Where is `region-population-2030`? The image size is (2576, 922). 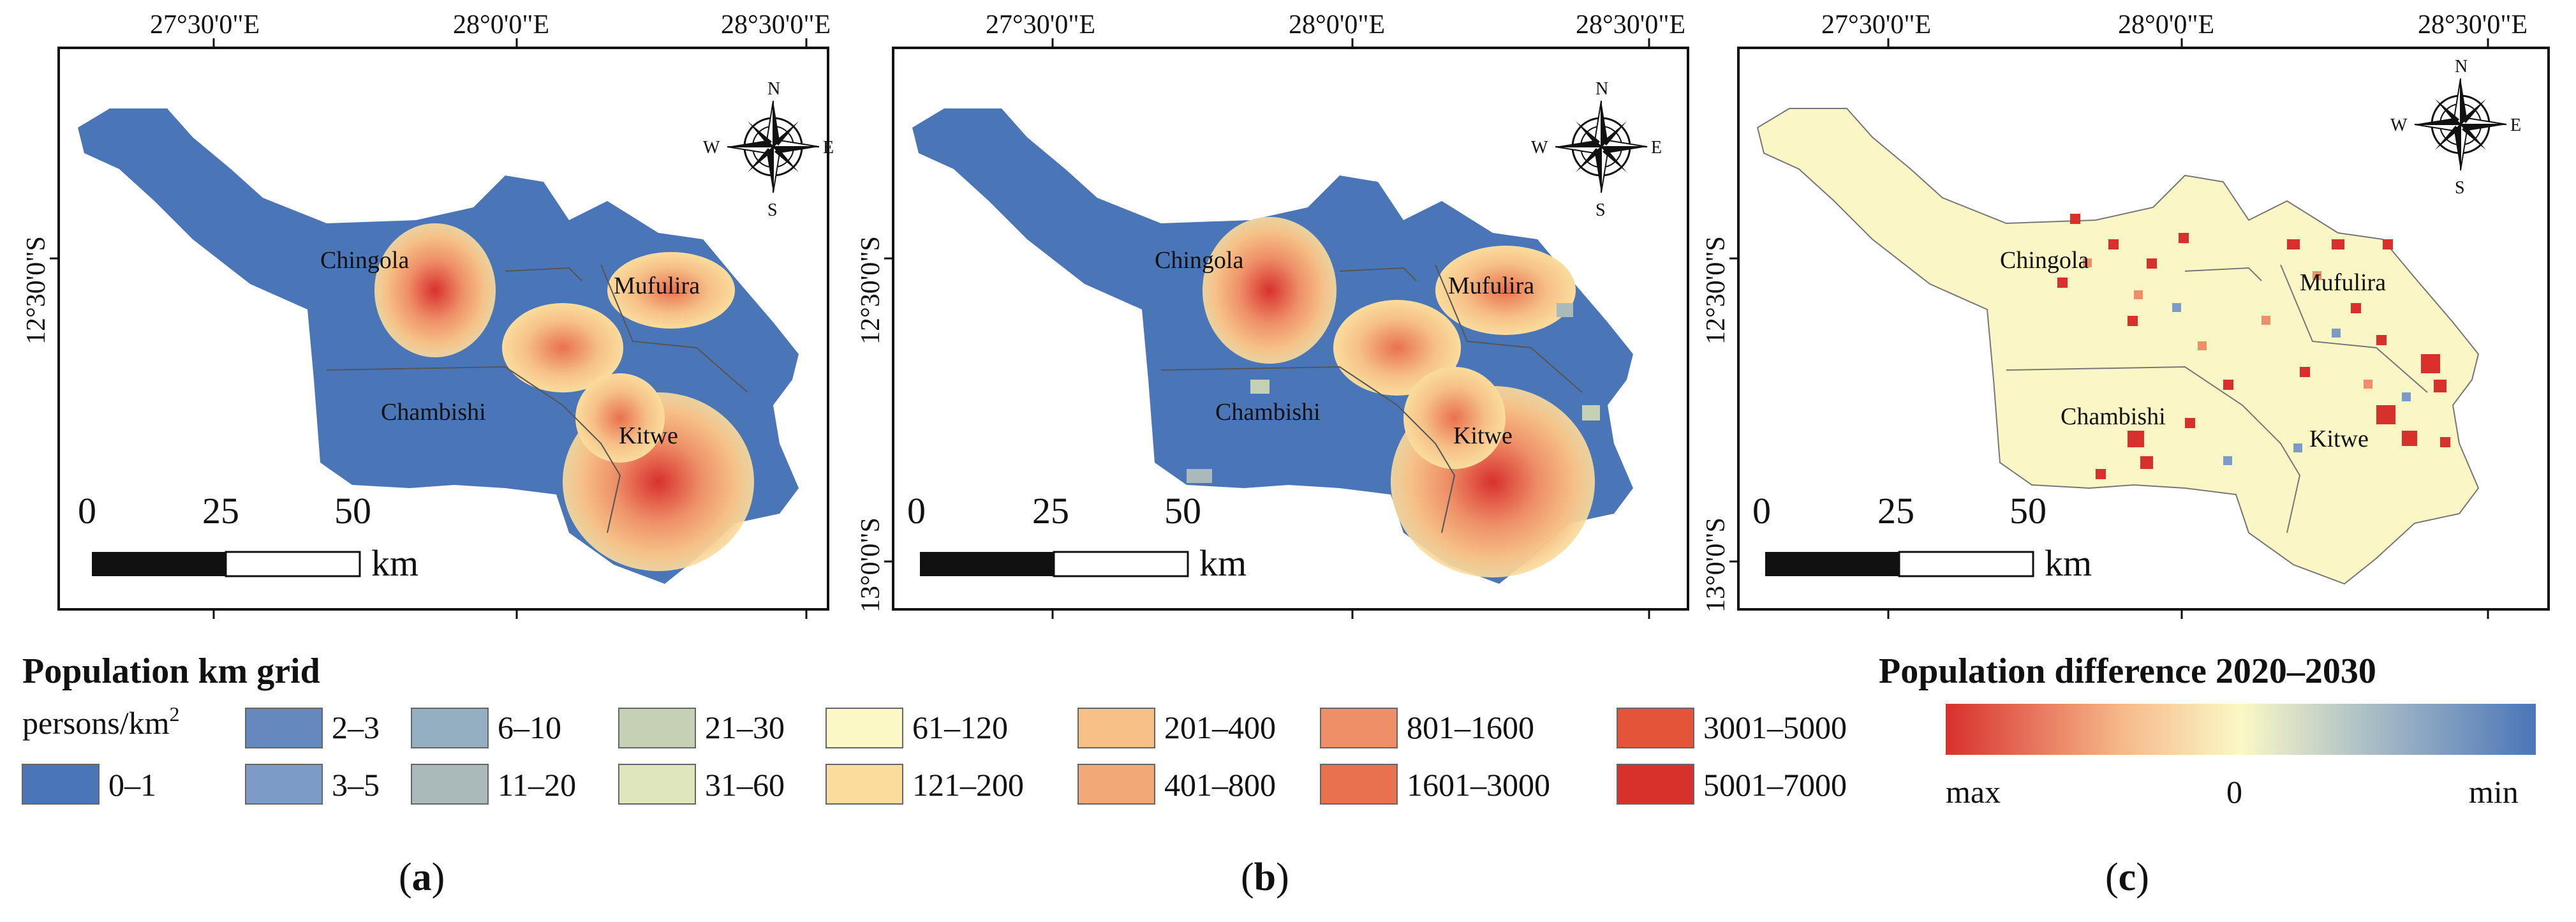 region-population-2030 is located at coordinates (1272, 346).